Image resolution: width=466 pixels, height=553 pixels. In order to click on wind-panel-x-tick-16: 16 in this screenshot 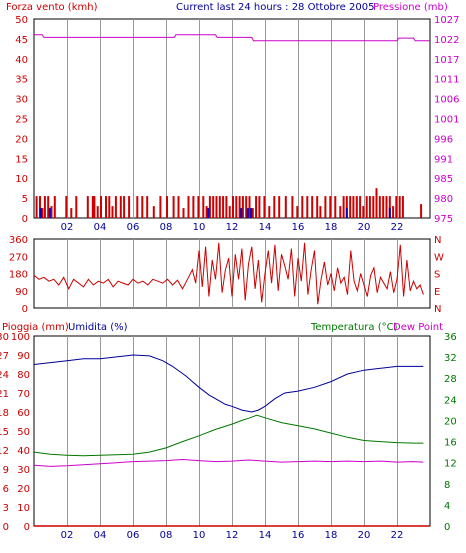, I will do `click(298, 227)`.